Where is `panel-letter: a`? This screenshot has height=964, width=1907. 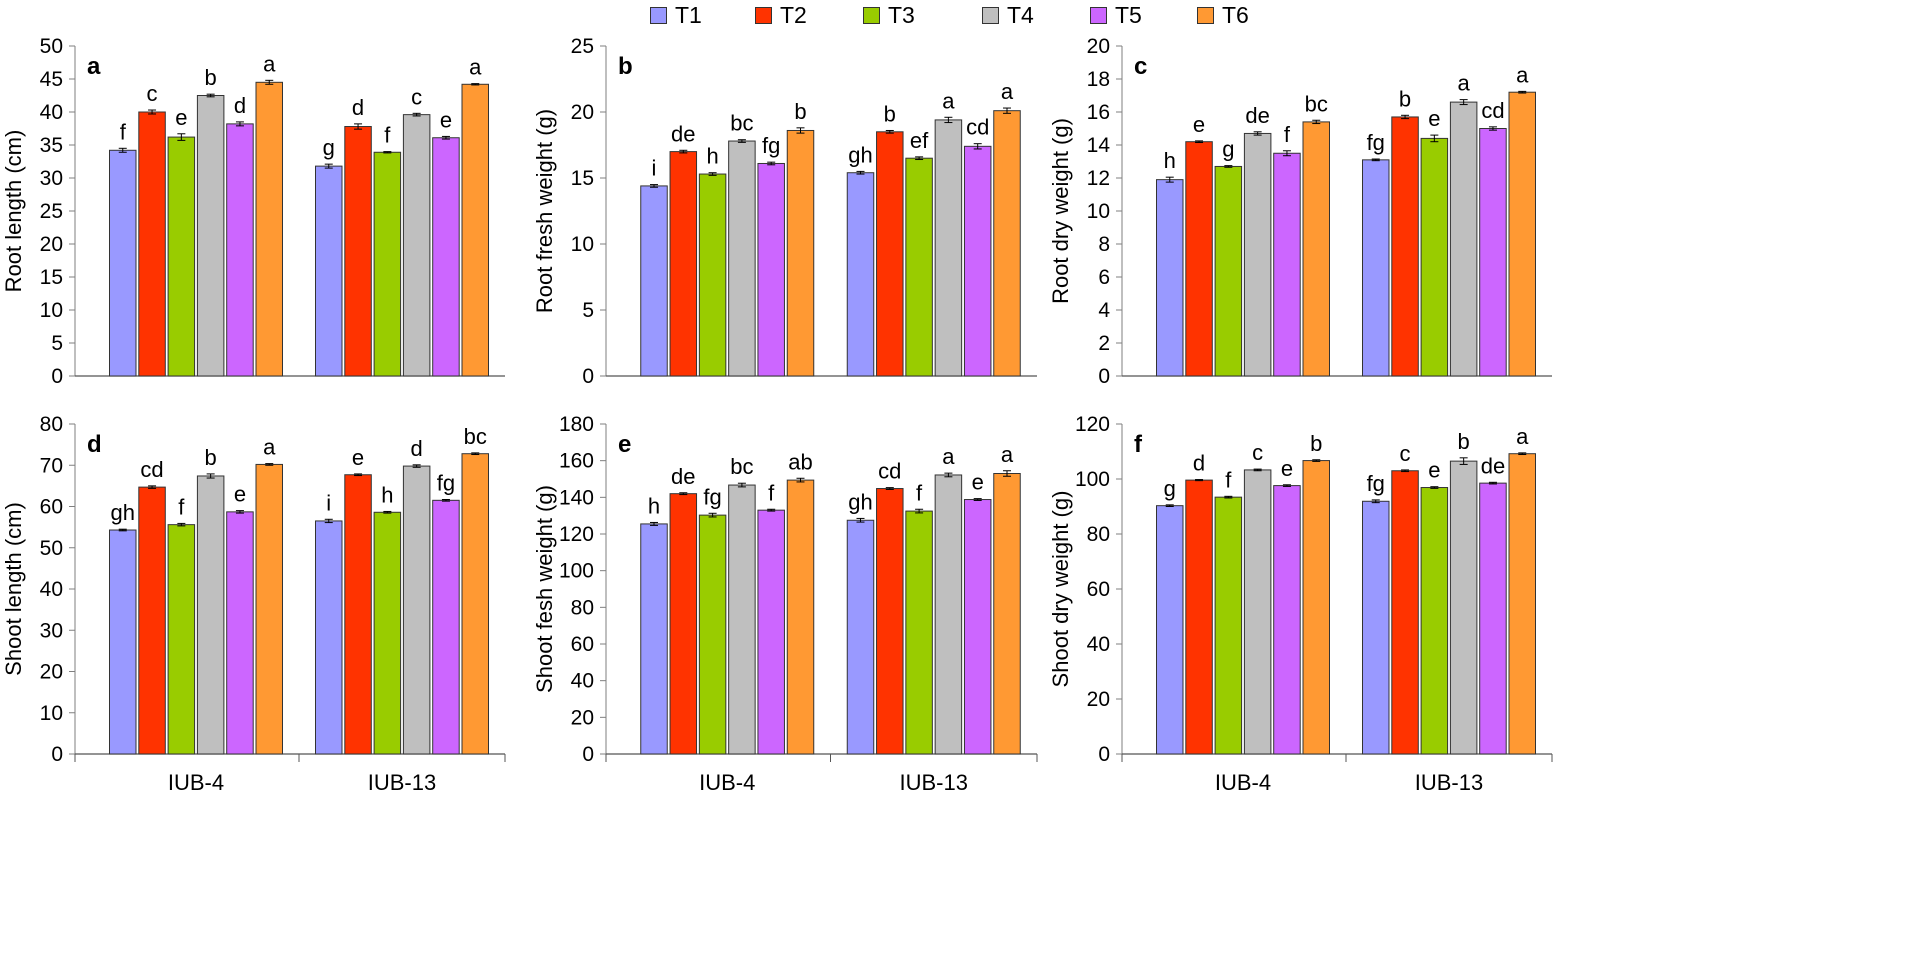
panel-letter: a is located at coordinates (94, 66).